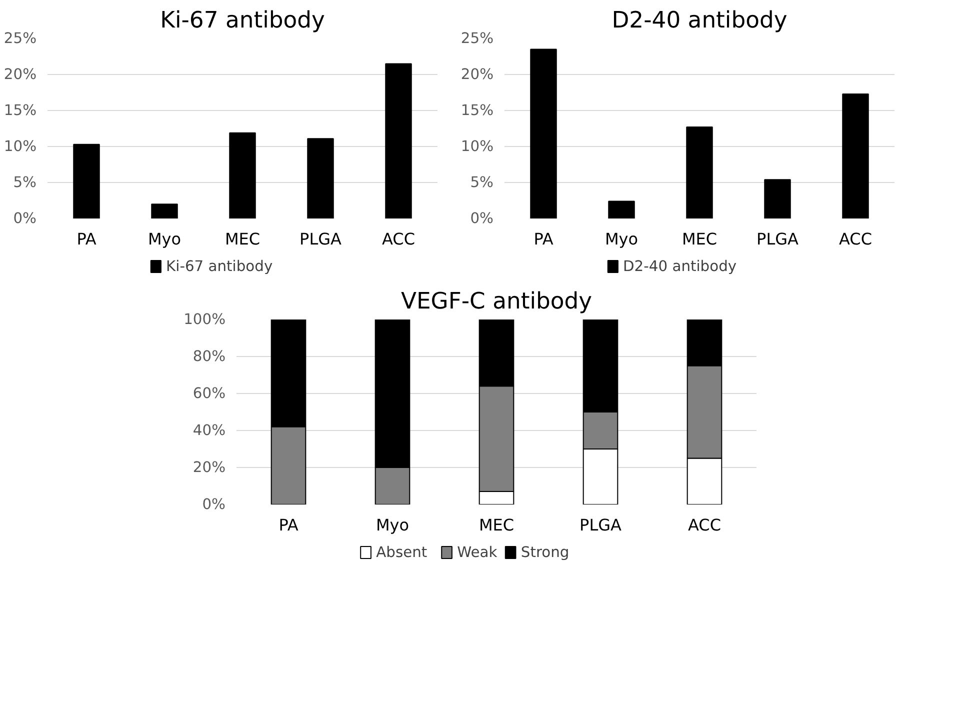  What do you see at coordinates (209, 356) in the screenshot?
I see `y-tick-label: 80%` at bounding box center [209, 356].